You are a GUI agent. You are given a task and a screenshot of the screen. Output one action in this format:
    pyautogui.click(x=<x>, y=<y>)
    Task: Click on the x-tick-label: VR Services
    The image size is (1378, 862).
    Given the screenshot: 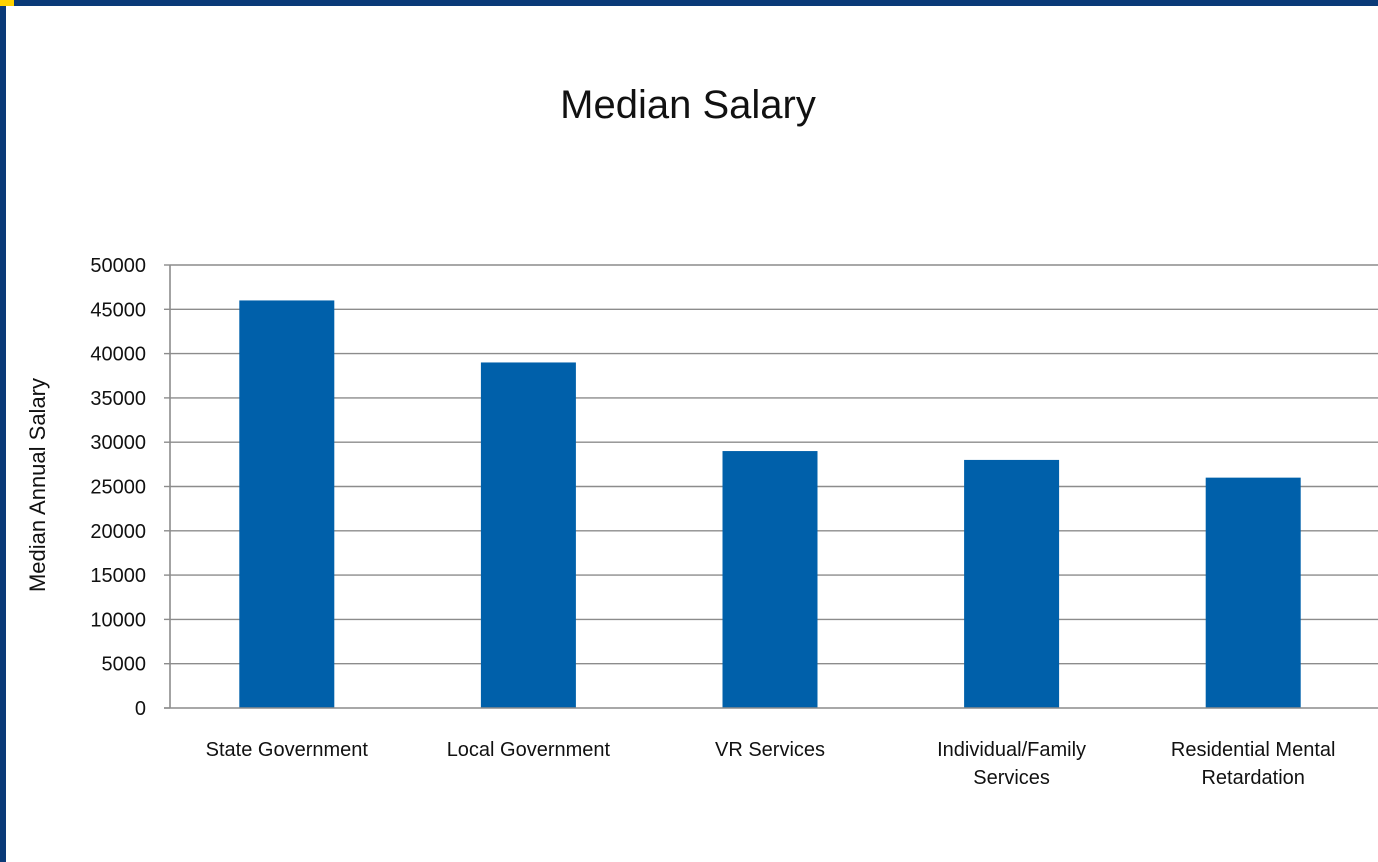 What is the action you would take?
    pyautogui.click(x=770, y=750)
    